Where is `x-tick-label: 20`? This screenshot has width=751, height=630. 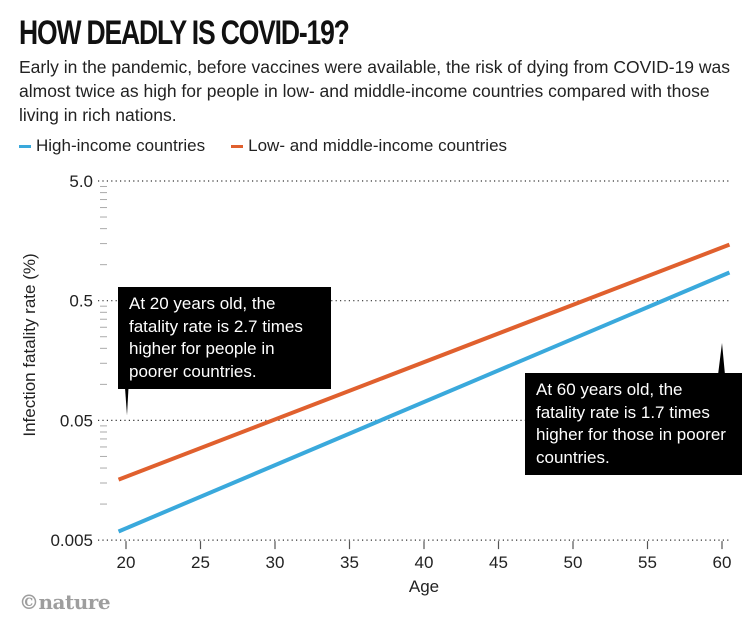 x-tick-label: 20 is located at coordinates (126, 562).